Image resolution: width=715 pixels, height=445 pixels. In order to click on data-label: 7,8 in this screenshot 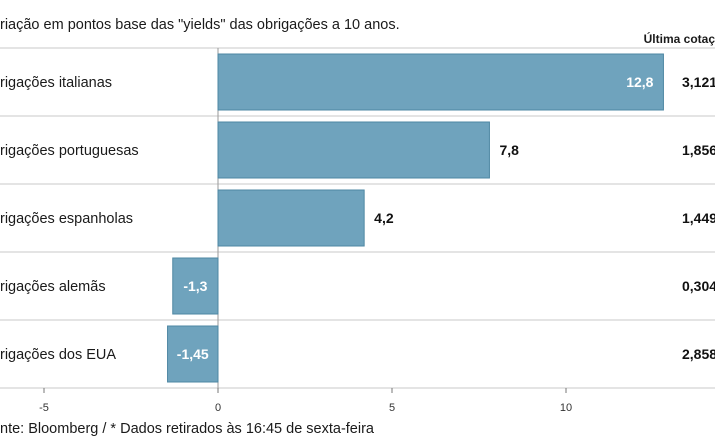, I will do `click(509, 150)`.